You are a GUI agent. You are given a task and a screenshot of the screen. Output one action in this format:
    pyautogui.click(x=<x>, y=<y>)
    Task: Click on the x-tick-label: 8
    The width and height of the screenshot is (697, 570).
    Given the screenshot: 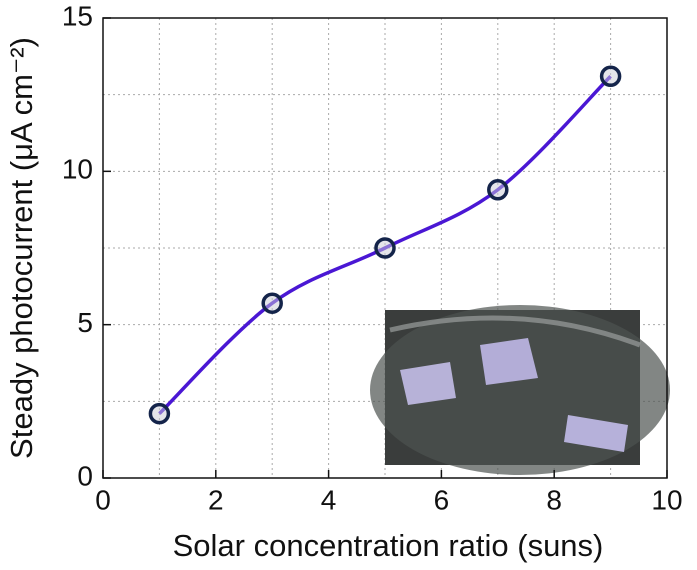 What is the action you would take?
    pyautogui.click(x=554, y=499)
    